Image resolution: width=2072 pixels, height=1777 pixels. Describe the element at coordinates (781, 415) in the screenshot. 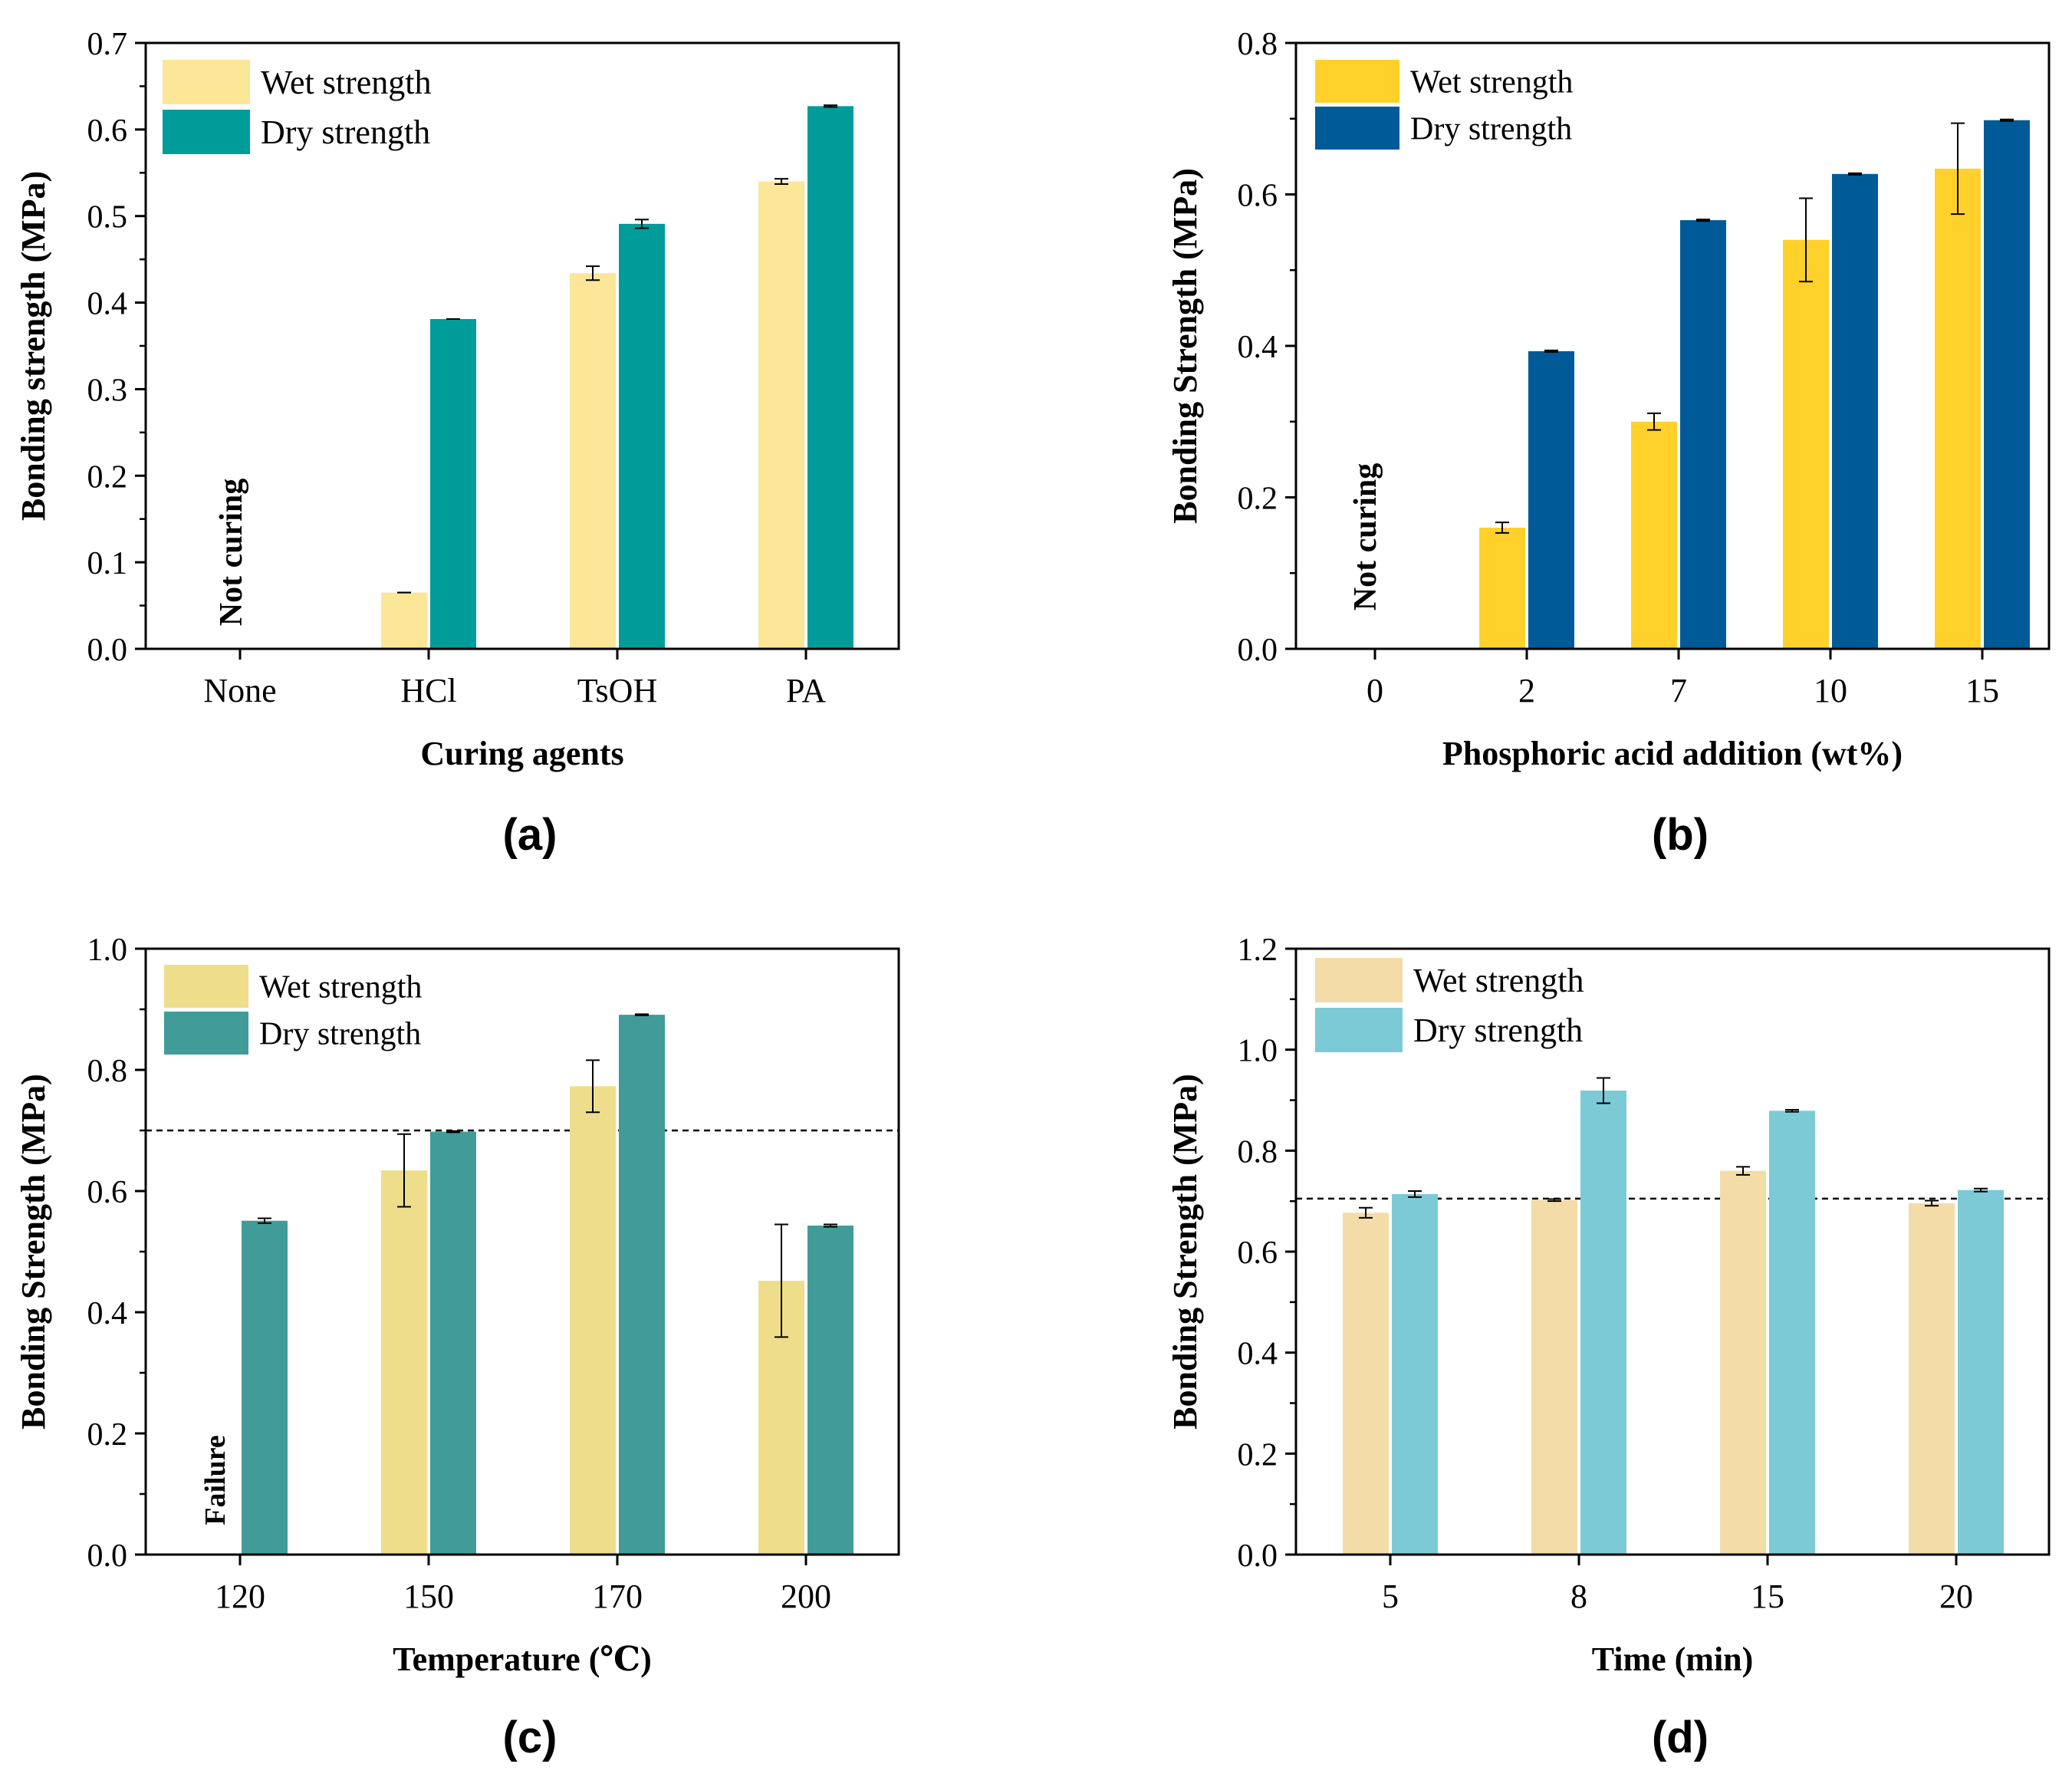

I see `wet-strength-bar-PA` at that location.